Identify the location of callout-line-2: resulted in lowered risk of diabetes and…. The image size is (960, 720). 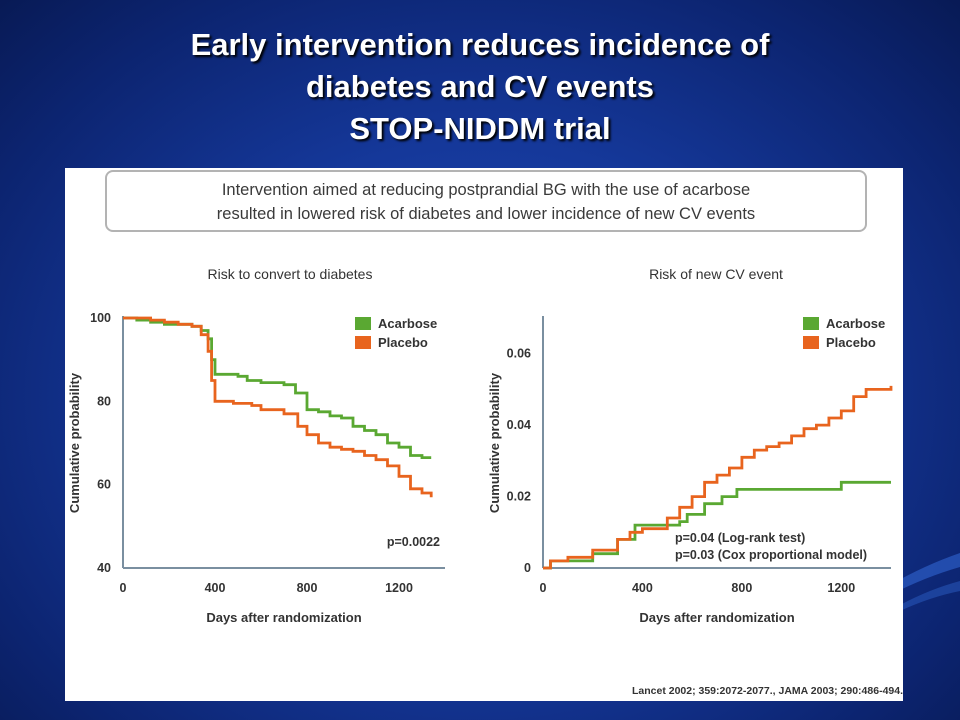
(486, 214).